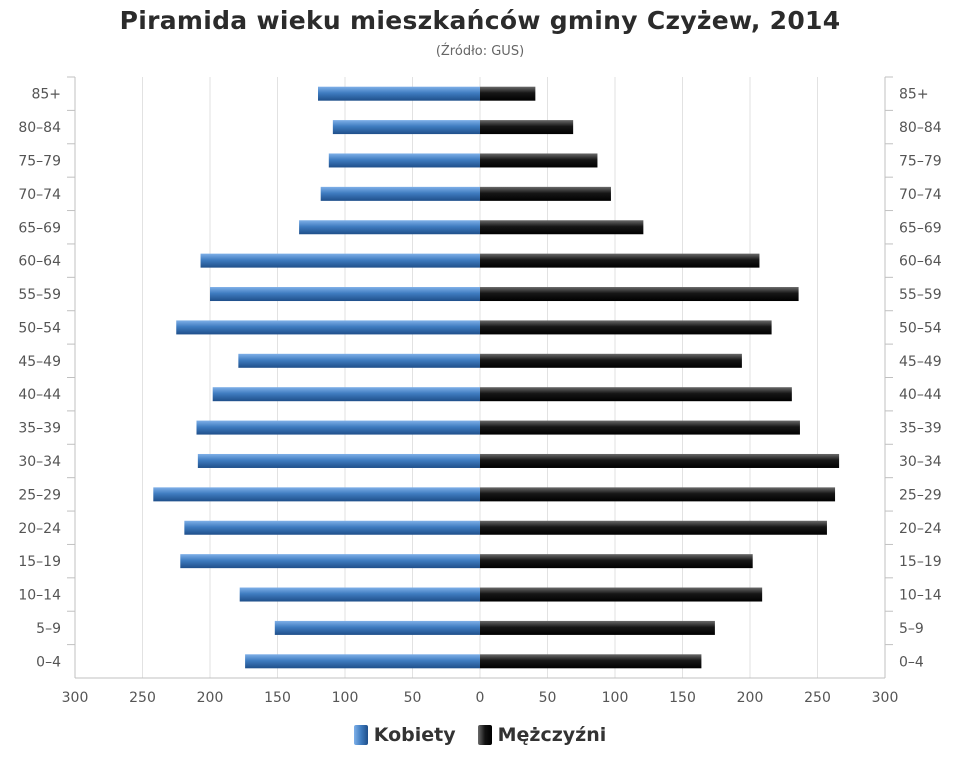 Image resolution: width=960 pixels, height=768 pixels. I want to click on legend: Kobiety Mężczyźni, so click(480, 735).